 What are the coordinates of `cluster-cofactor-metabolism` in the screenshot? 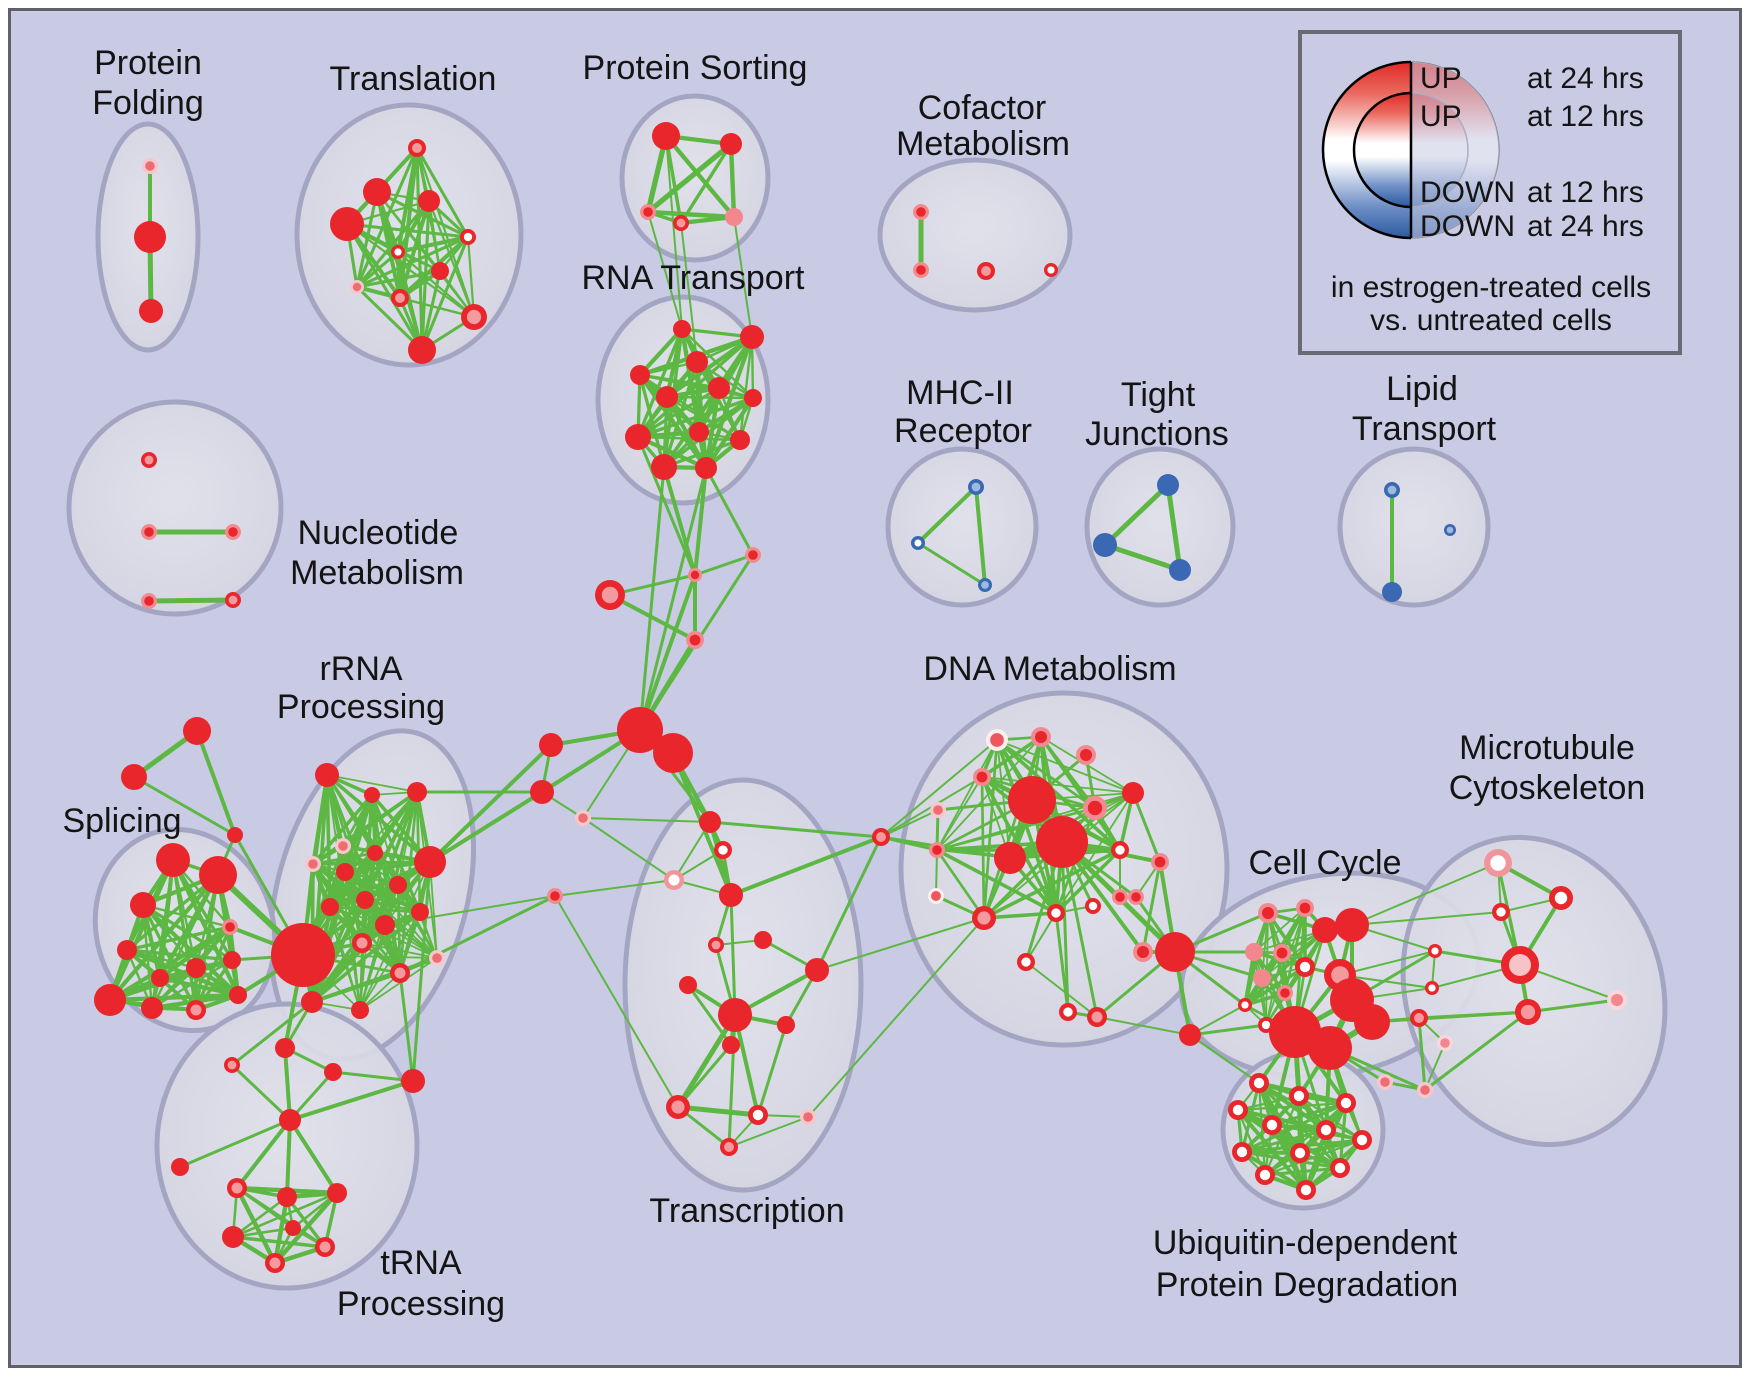 It's located at (975, 235).